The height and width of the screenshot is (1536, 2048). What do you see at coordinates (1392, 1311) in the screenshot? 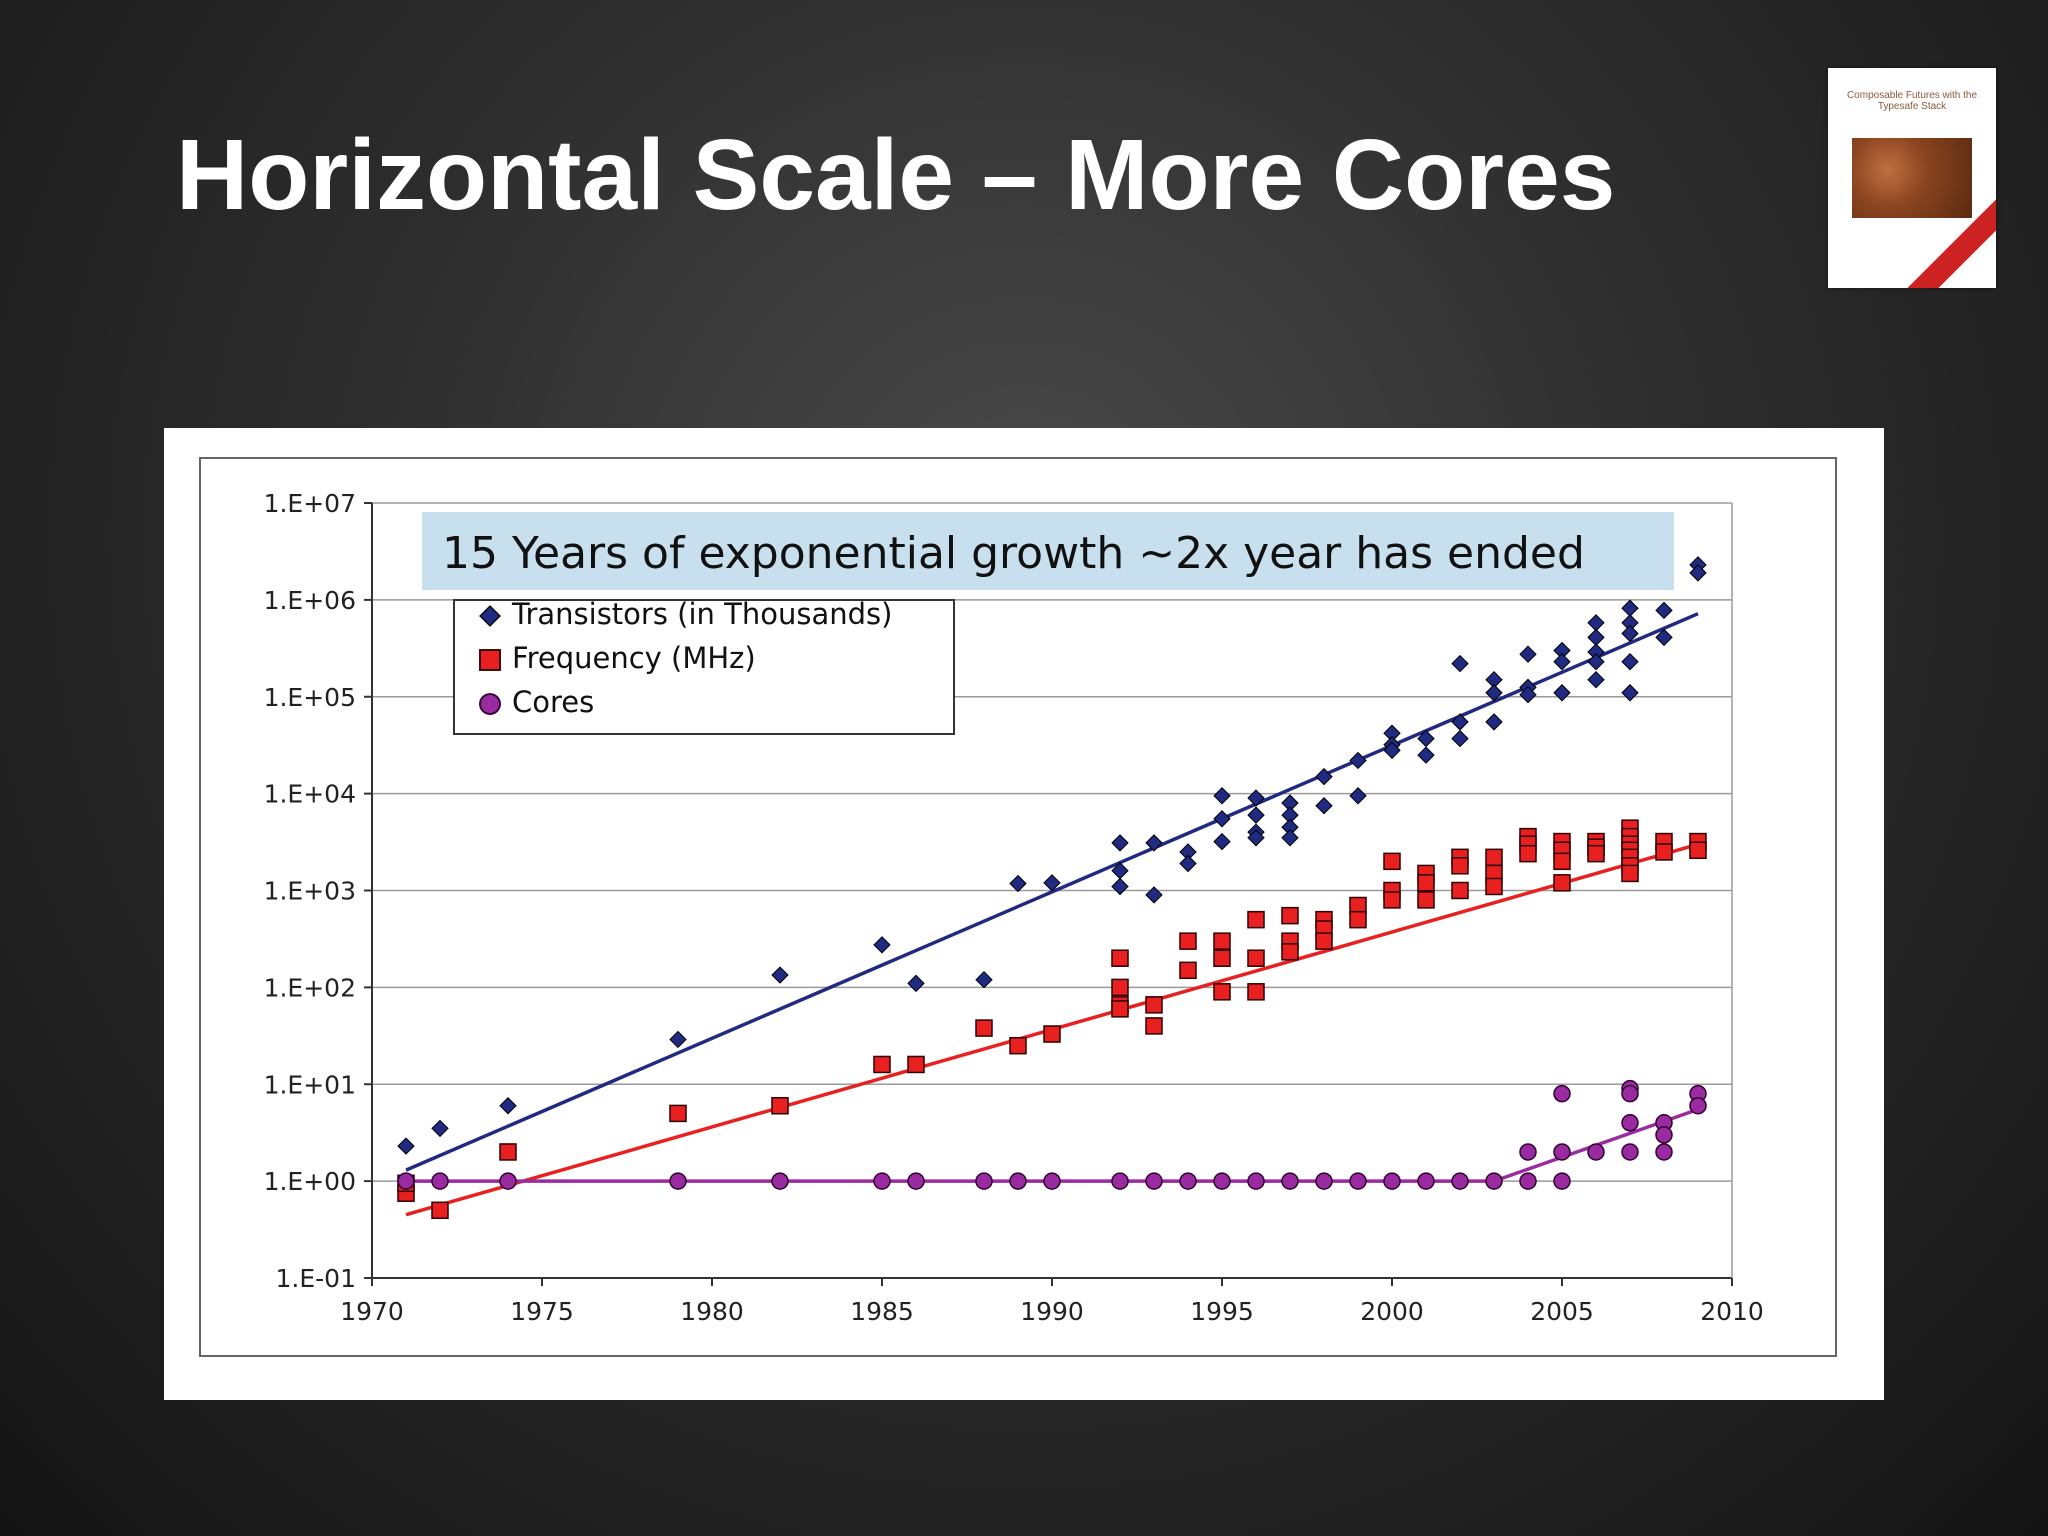
I see `x-tick-label: 2000` at bounding box center [1392, 1311].